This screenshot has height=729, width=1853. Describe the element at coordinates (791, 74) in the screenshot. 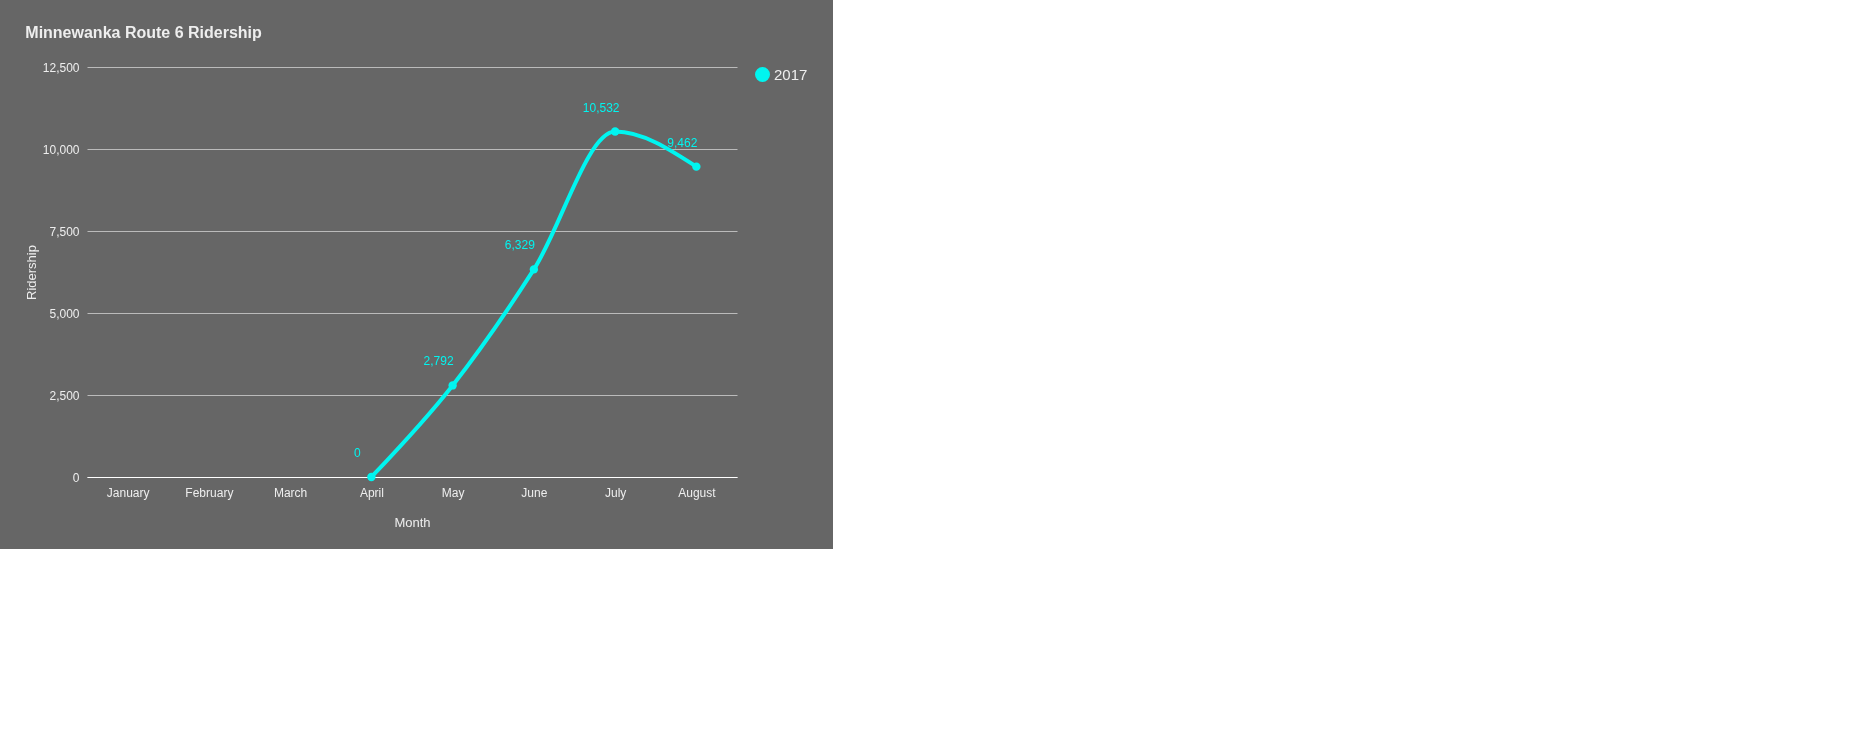

I see `legend-label: 2017` at that location.